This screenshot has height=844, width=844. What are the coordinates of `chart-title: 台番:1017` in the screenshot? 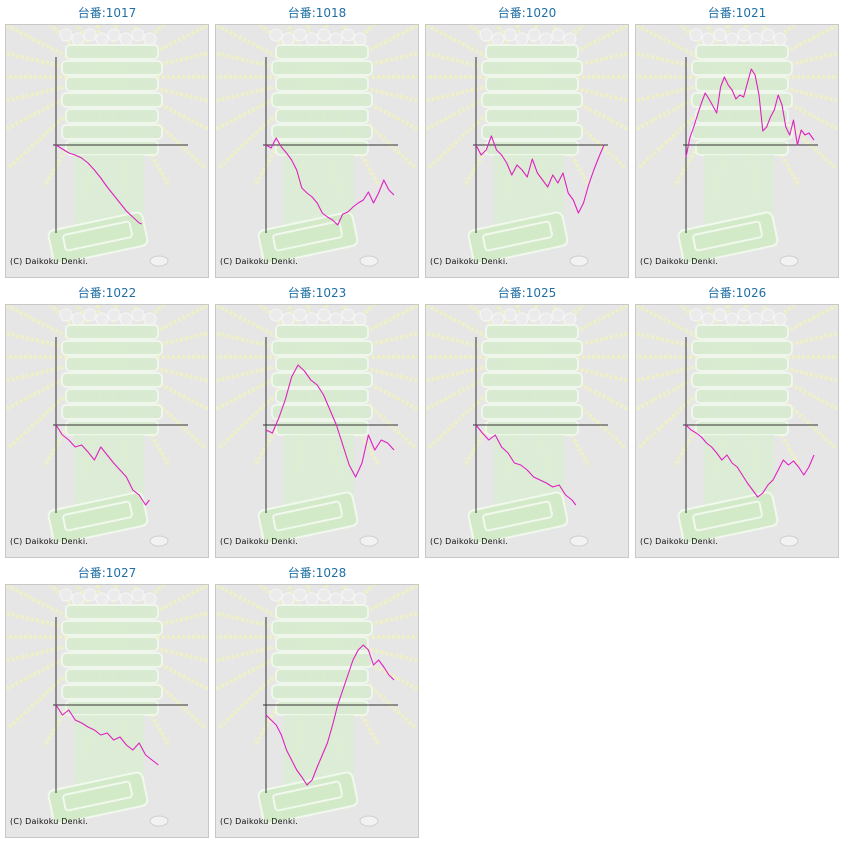 It's located at (107, 13).